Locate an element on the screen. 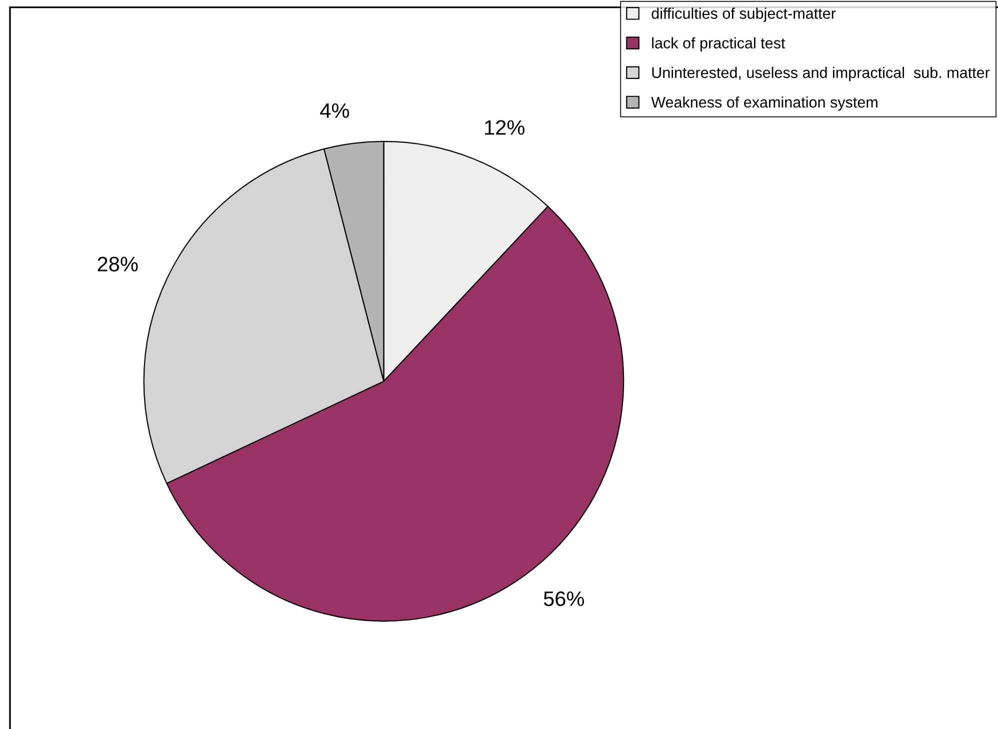  legend-label: difficulties of subject-matter is located at coordinates (744, 15).